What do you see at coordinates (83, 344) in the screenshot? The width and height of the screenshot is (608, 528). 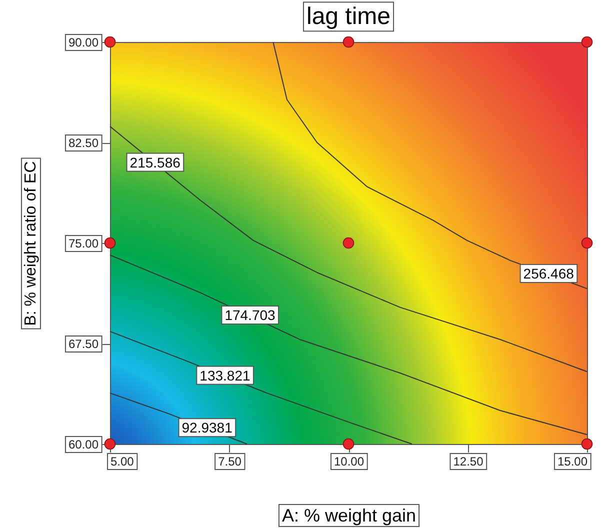 I see `y-tick-label: 67.50` at bounding box center [83, 344].